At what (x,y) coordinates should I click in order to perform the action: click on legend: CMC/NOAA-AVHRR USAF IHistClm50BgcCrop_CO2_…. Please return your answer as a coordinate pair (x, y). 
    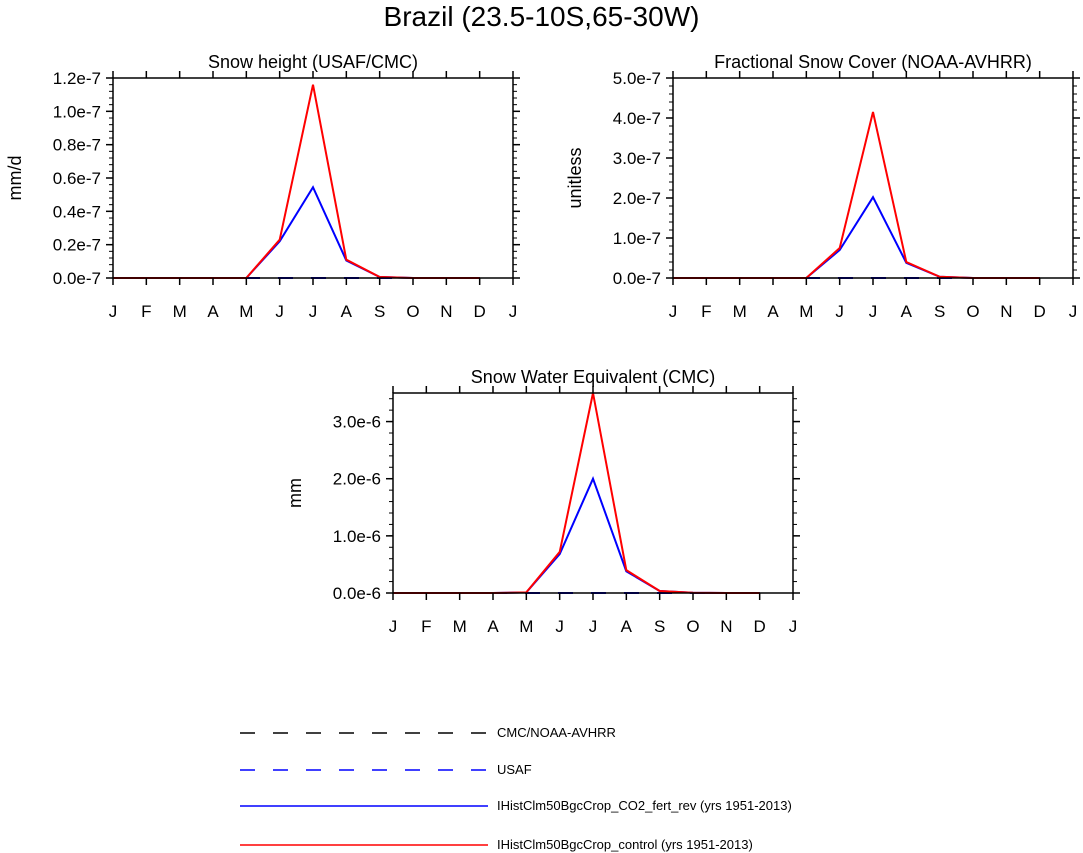
    Looking at the image, I should click on (516, 788).